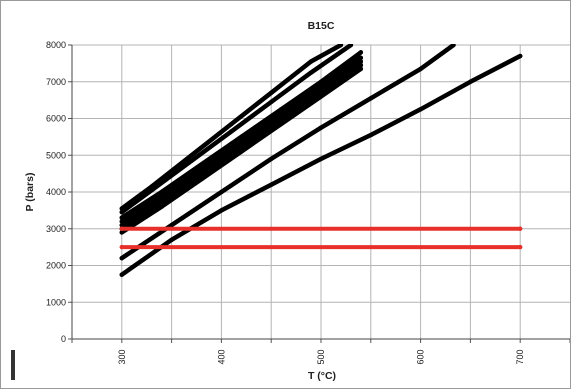  I want to click on y-tick-label: 8000, so click(56, 45).